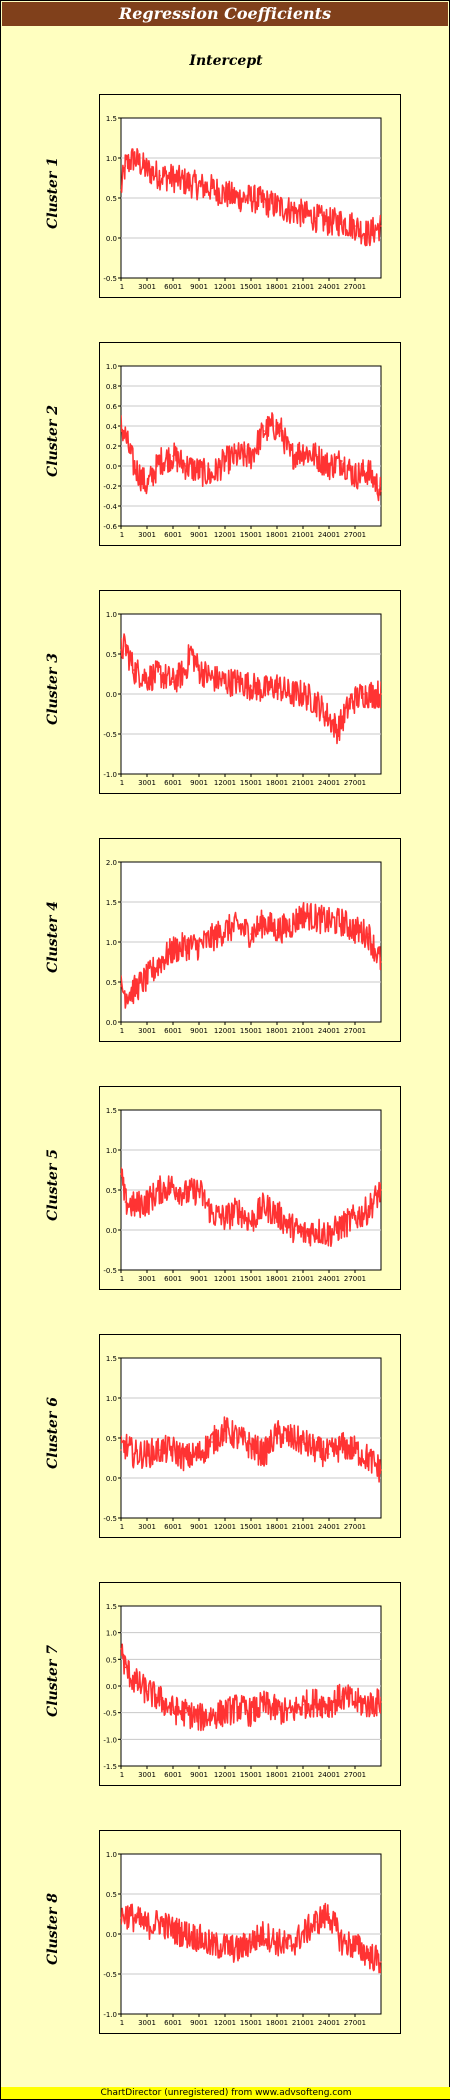 The image size is (450, 2100). Describe the element at coordinates (277, 1775) in the screenshot. I see `x-tick-label: 18001` at that location.